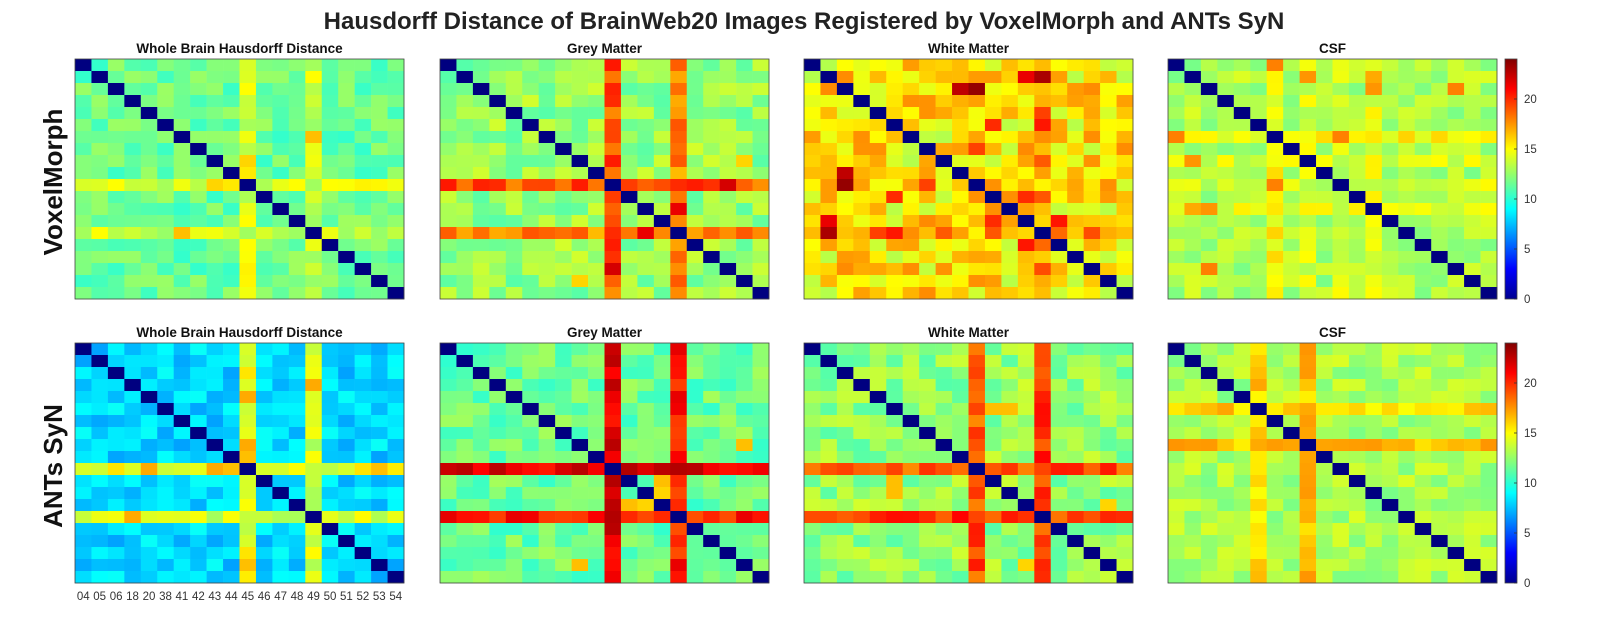  Describe the element at coordinates (1527, 250) in the screenshot. I see `colorbar-tick-label: 5` at that location.